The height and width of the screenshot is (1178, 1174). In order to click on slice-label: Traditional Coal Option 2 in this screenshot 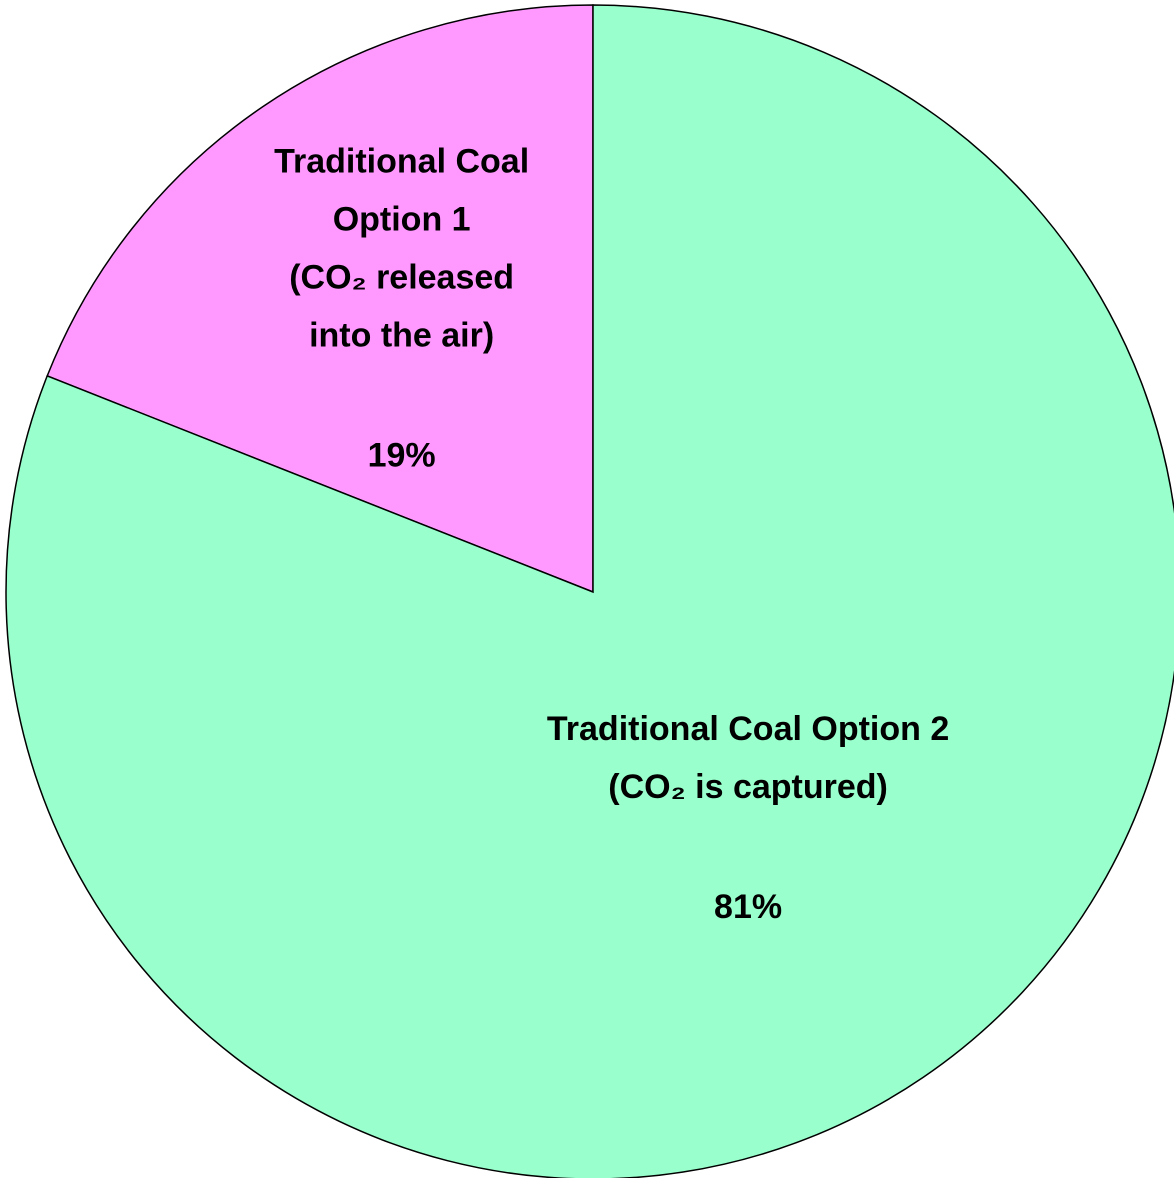, I will do `click(748, 729)`.